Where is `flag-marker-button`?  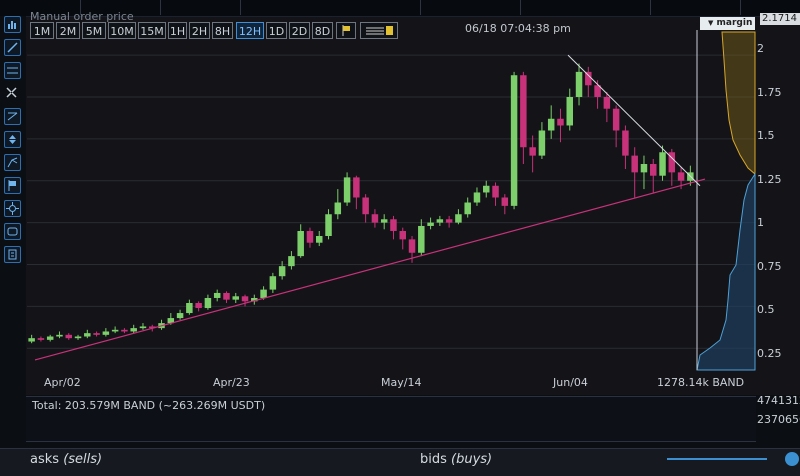
flag-marker-button is located at coordinates (346, 30).